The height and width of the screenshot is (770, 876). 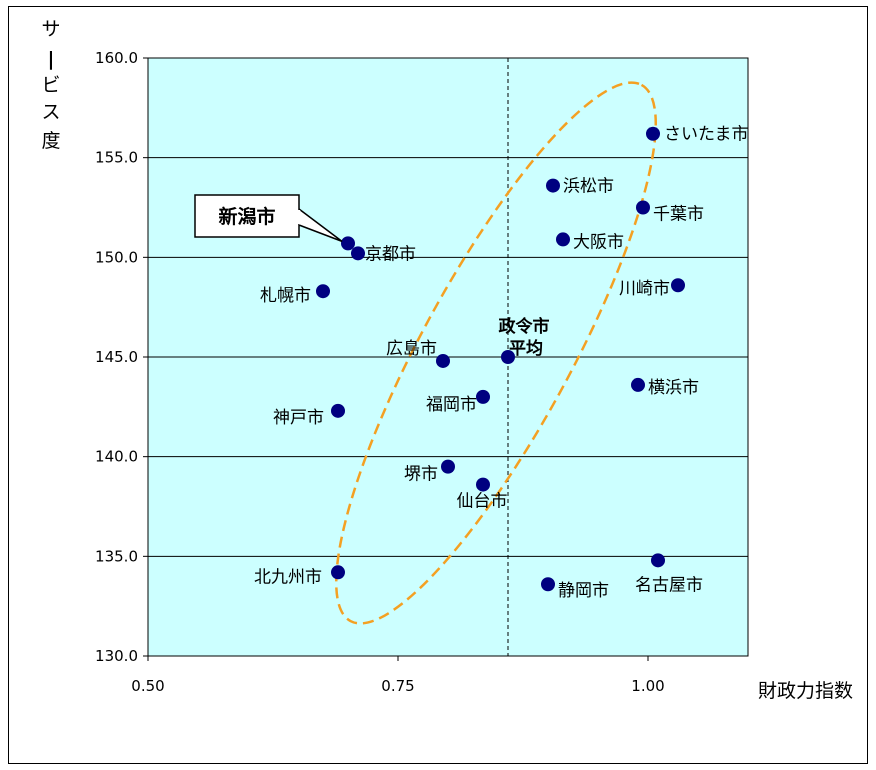 I want to click on y-tick-label: 160.0, so click(x=116, y=58).